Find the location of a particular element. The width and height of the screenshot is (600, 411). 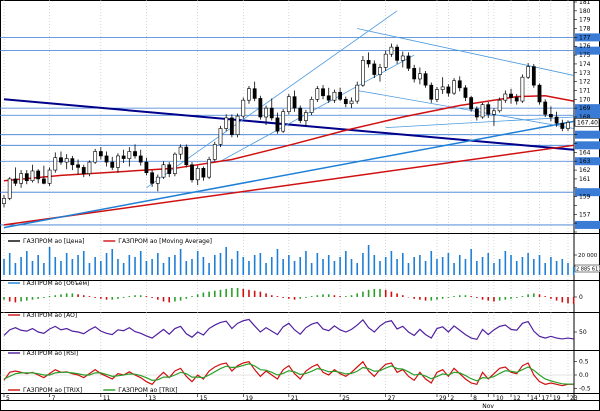

trend-line is located at coordinates (288, 124).